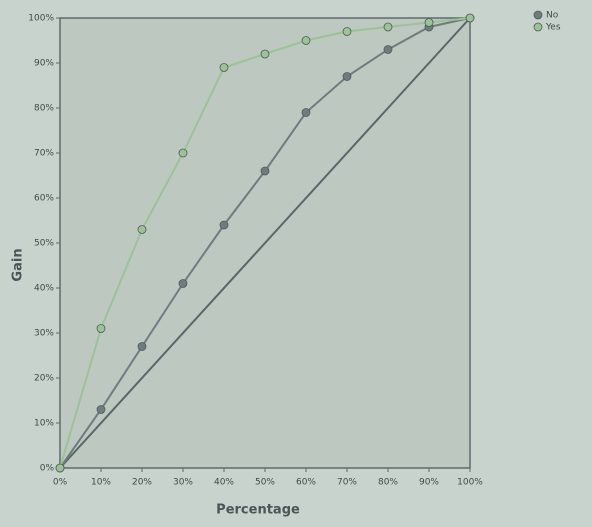 The image size is (592, 527). I want to click on y-tick-label: 40%, so click(44, 289).